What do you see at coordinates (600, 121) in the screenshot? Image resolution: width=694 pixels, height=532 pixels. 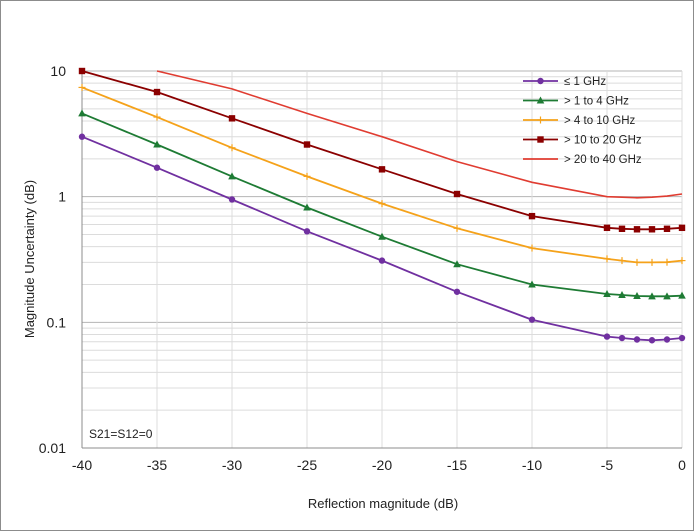 I see `legend-label: > 4 to 10 GHz` at bounding box center [600, 121].